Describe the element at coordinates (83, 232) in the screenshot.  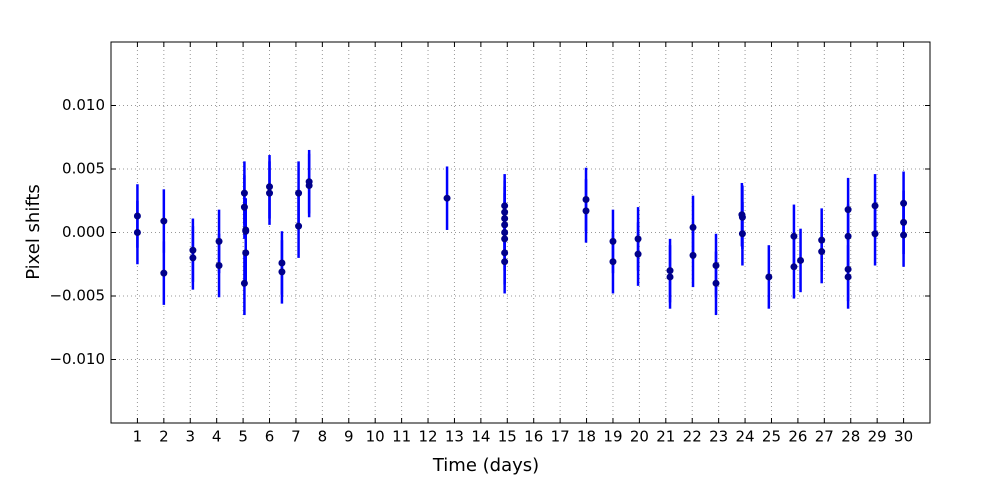
I see `y-tick-label: 0.000` at that location.